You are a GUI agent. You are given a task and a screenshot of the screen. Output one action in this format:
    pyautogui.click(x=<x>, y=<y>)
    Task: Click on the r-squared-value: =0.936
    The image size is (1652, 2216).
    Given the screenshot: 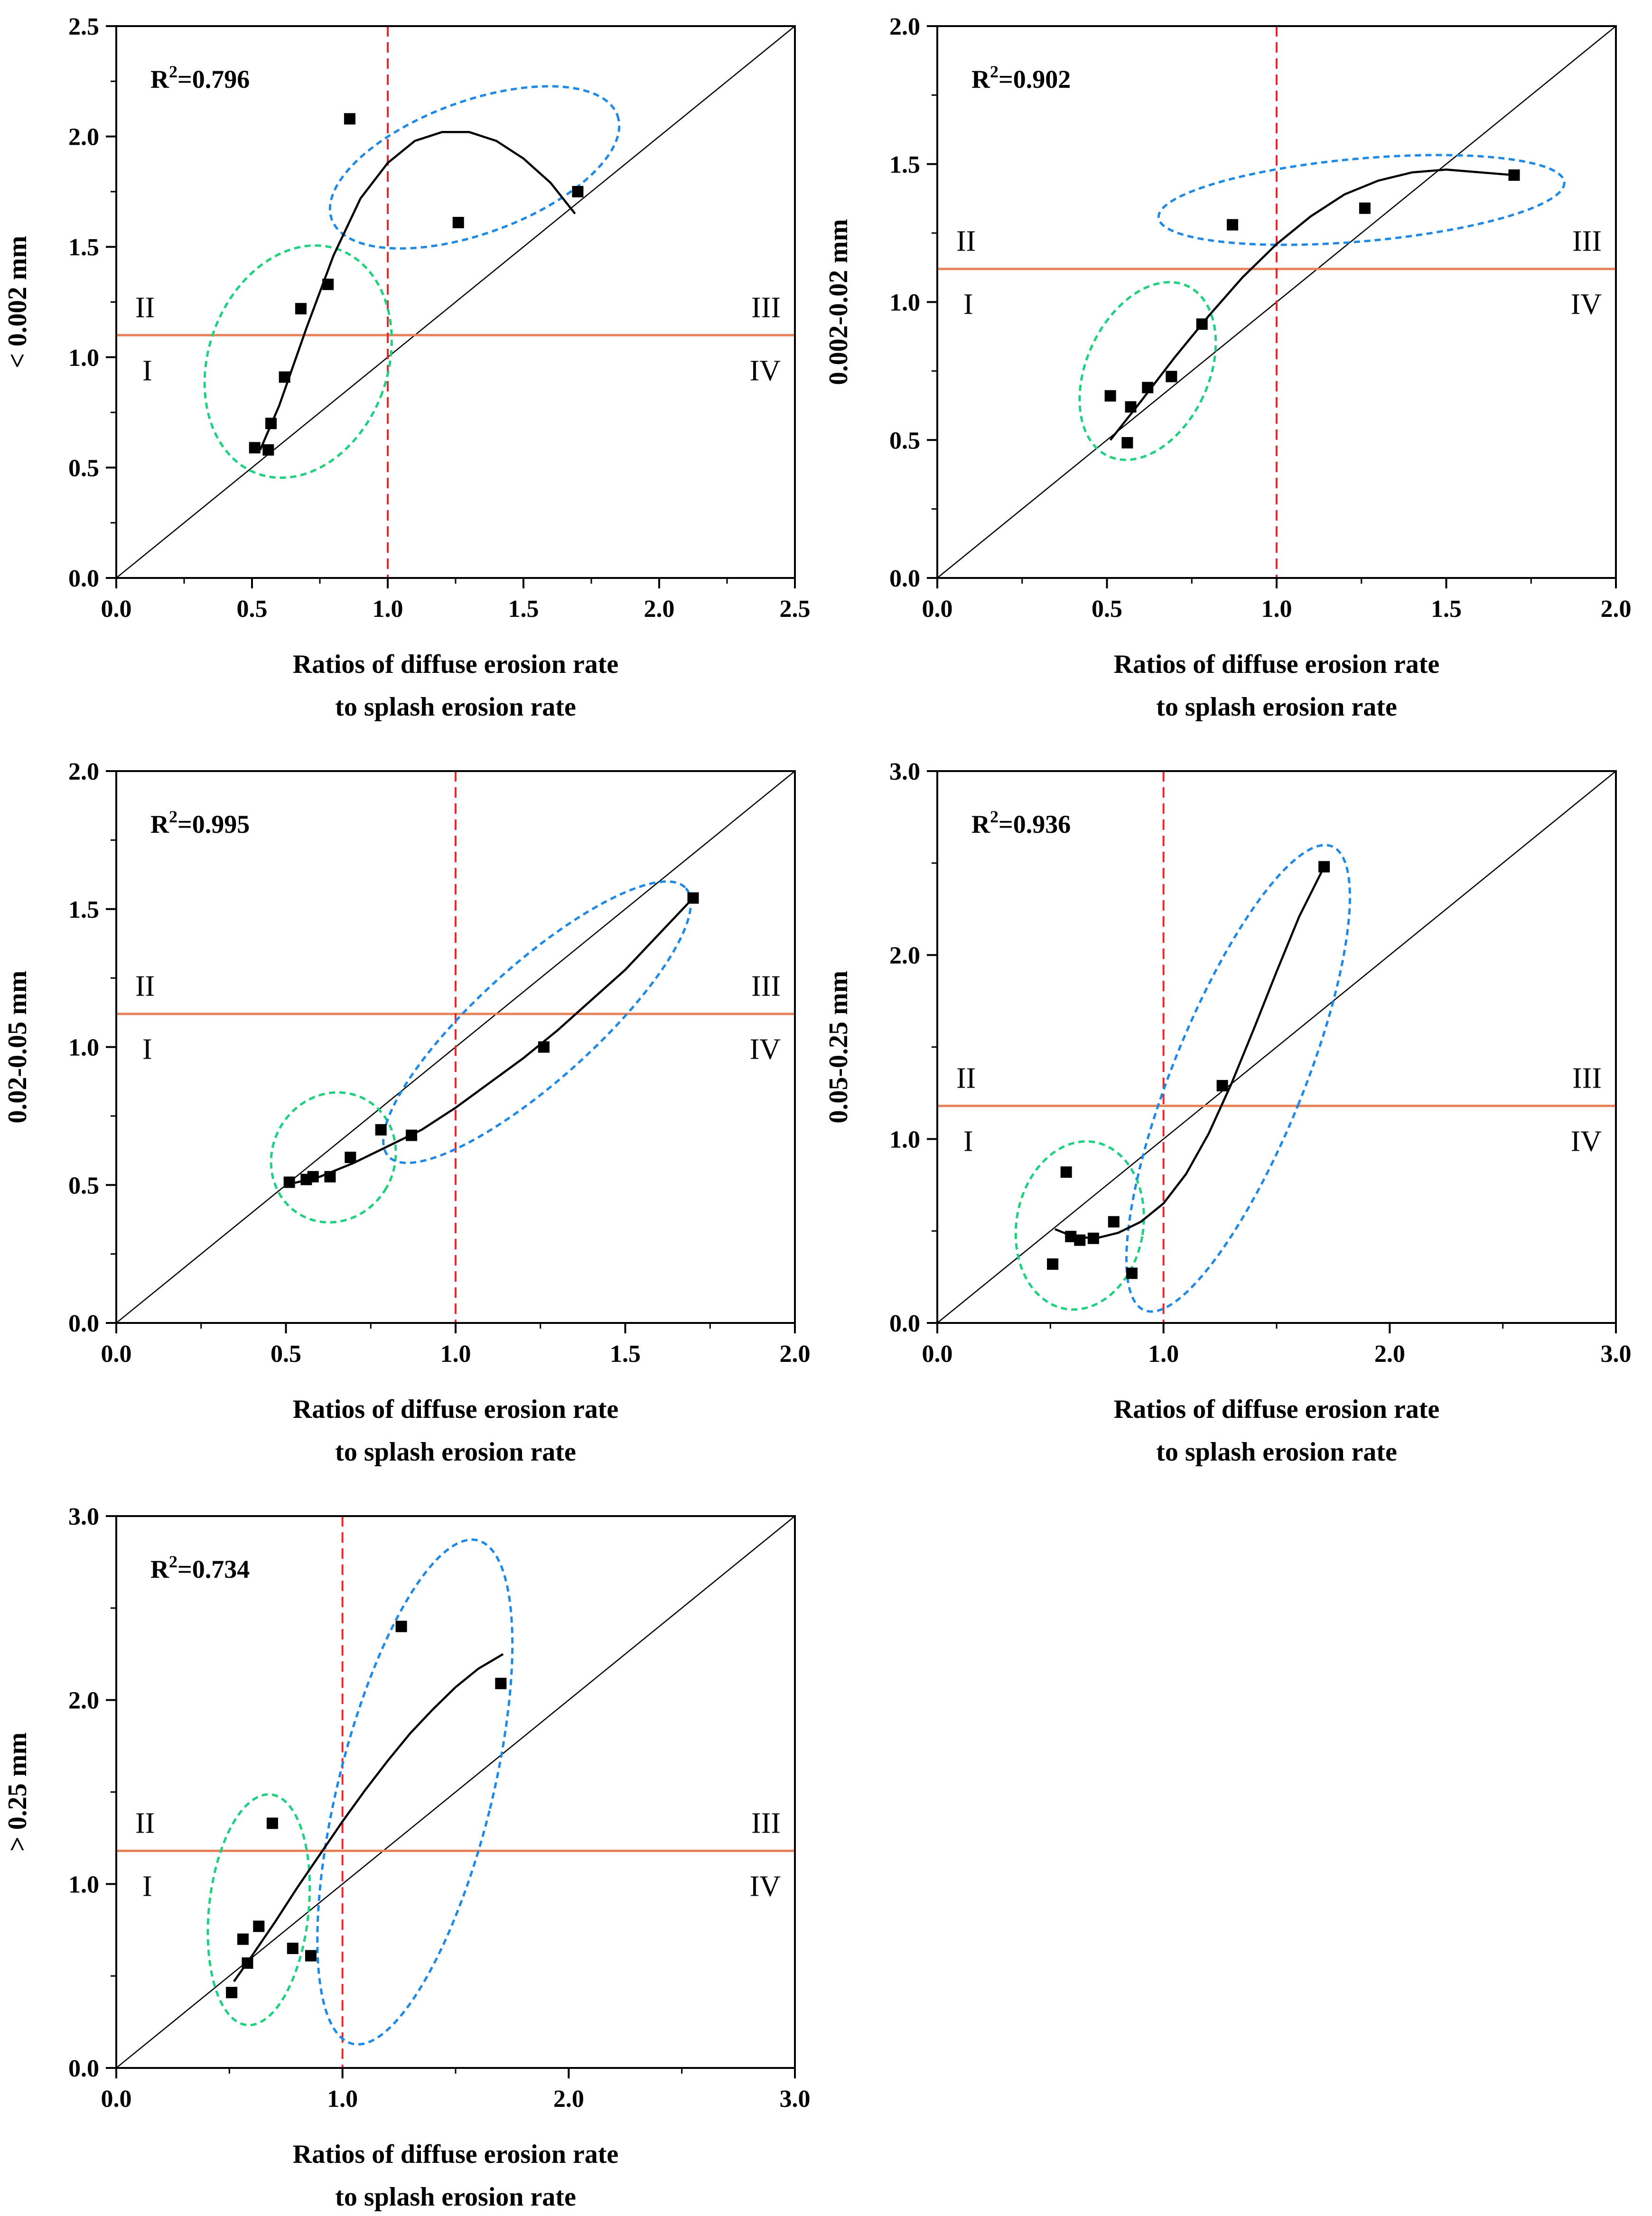 What is the action you would take?
    pyautogui.click(x=1035, y=824)
    